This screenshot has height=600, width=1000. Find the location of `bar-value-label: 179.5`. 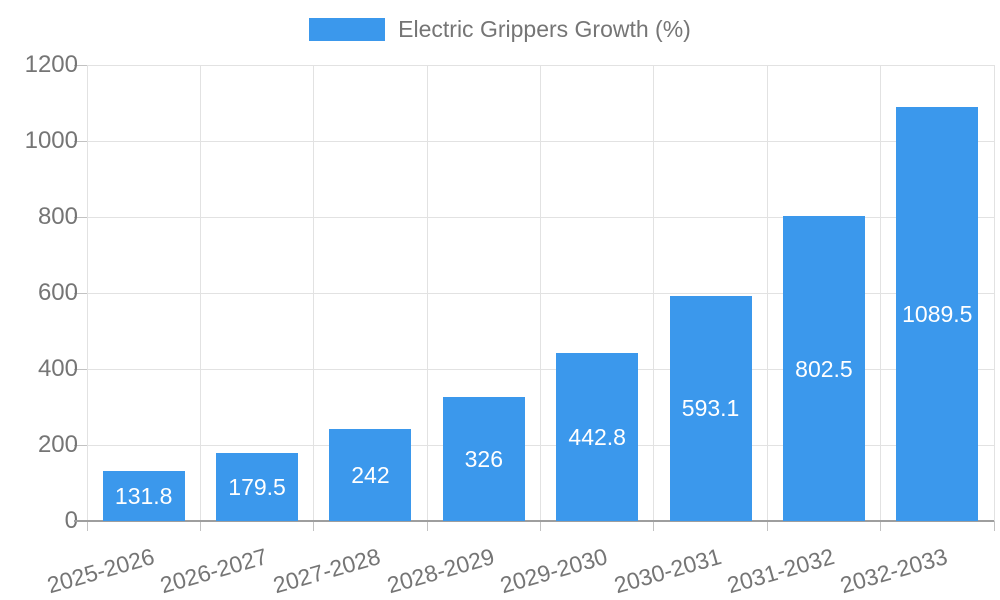

bar-value-label: 179.5 is located at coordinates (257, 486).